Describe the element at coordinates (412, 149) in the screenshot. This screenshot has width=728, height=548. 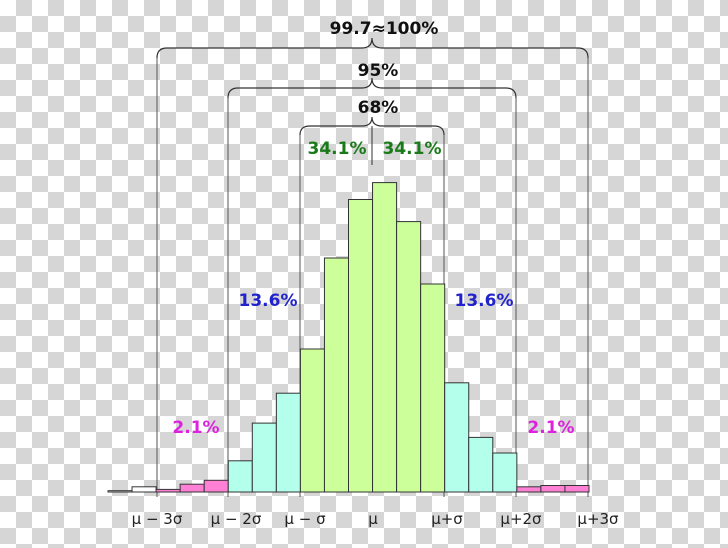
I see `center-right-percent: 34.1%` at that location.